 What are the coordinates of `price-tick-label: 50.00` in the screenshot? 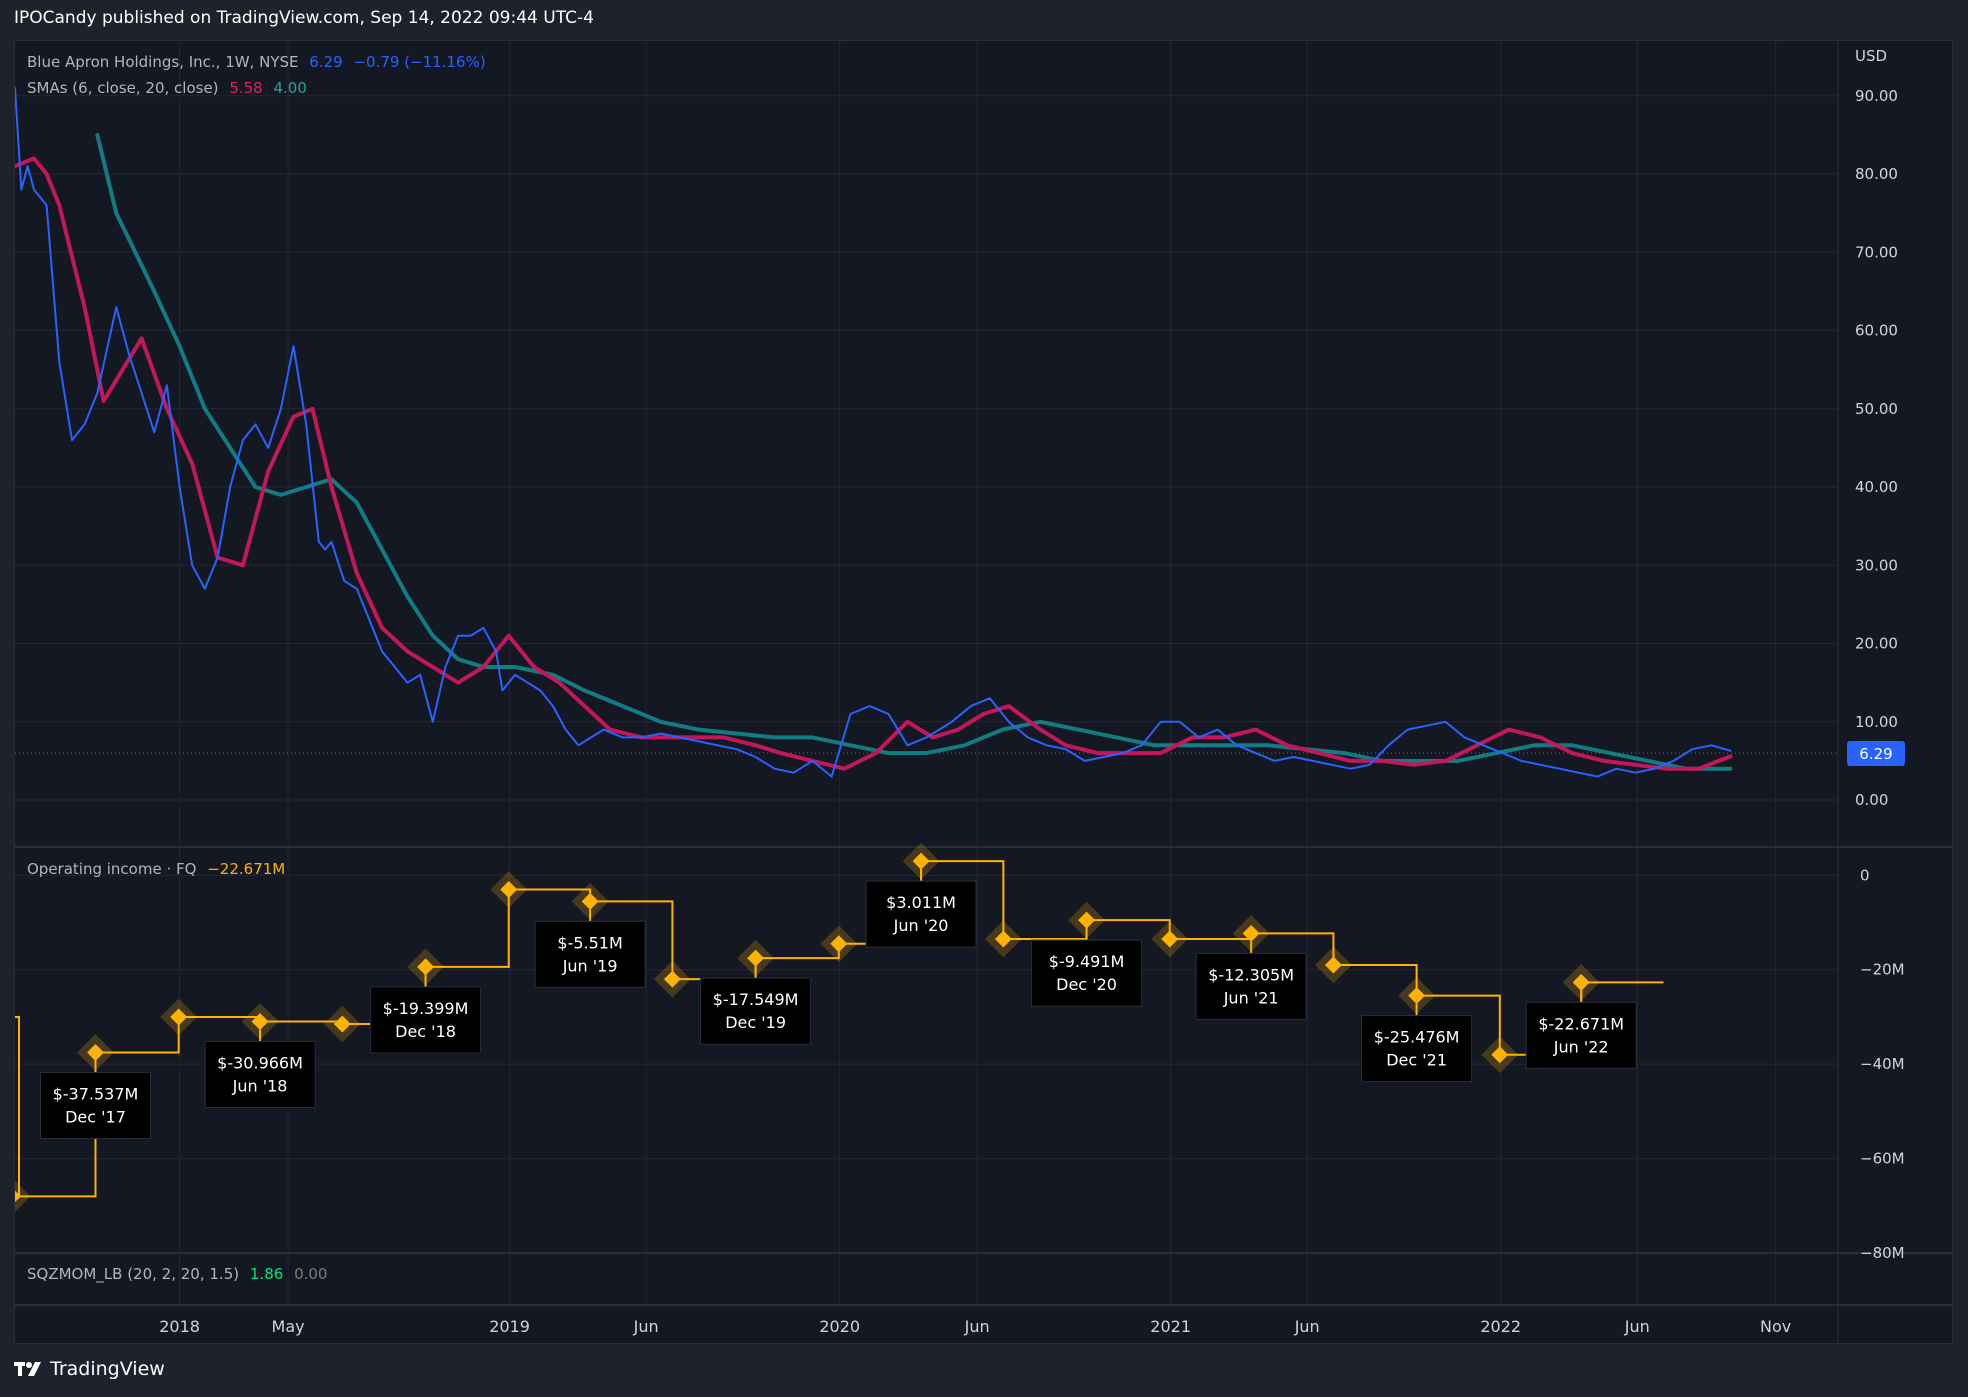 It's located at (1876, 409).